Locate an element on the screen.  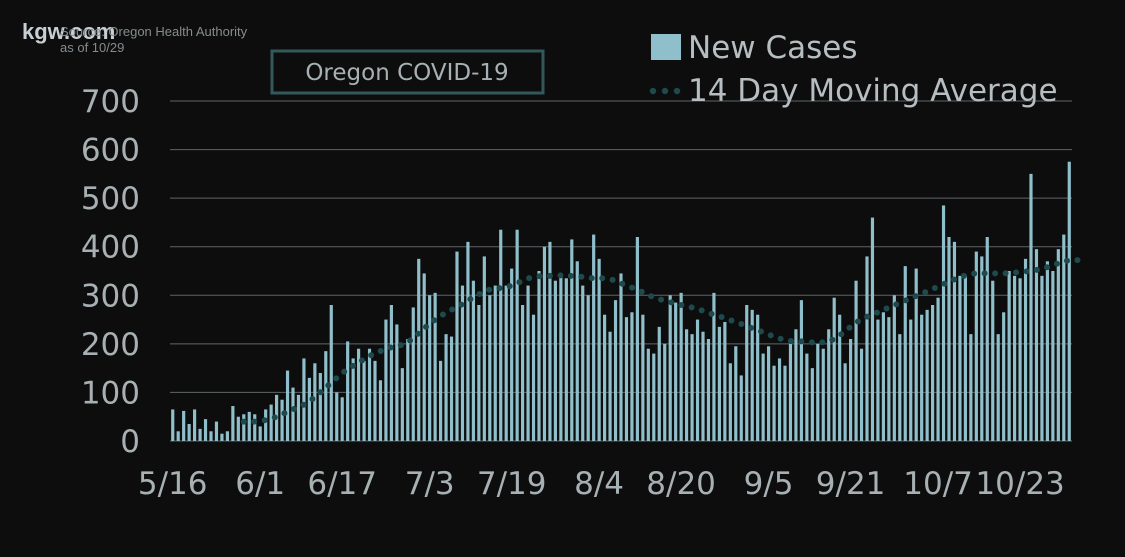
source-date: as of 10/29 is located at coordinates (92, 47).